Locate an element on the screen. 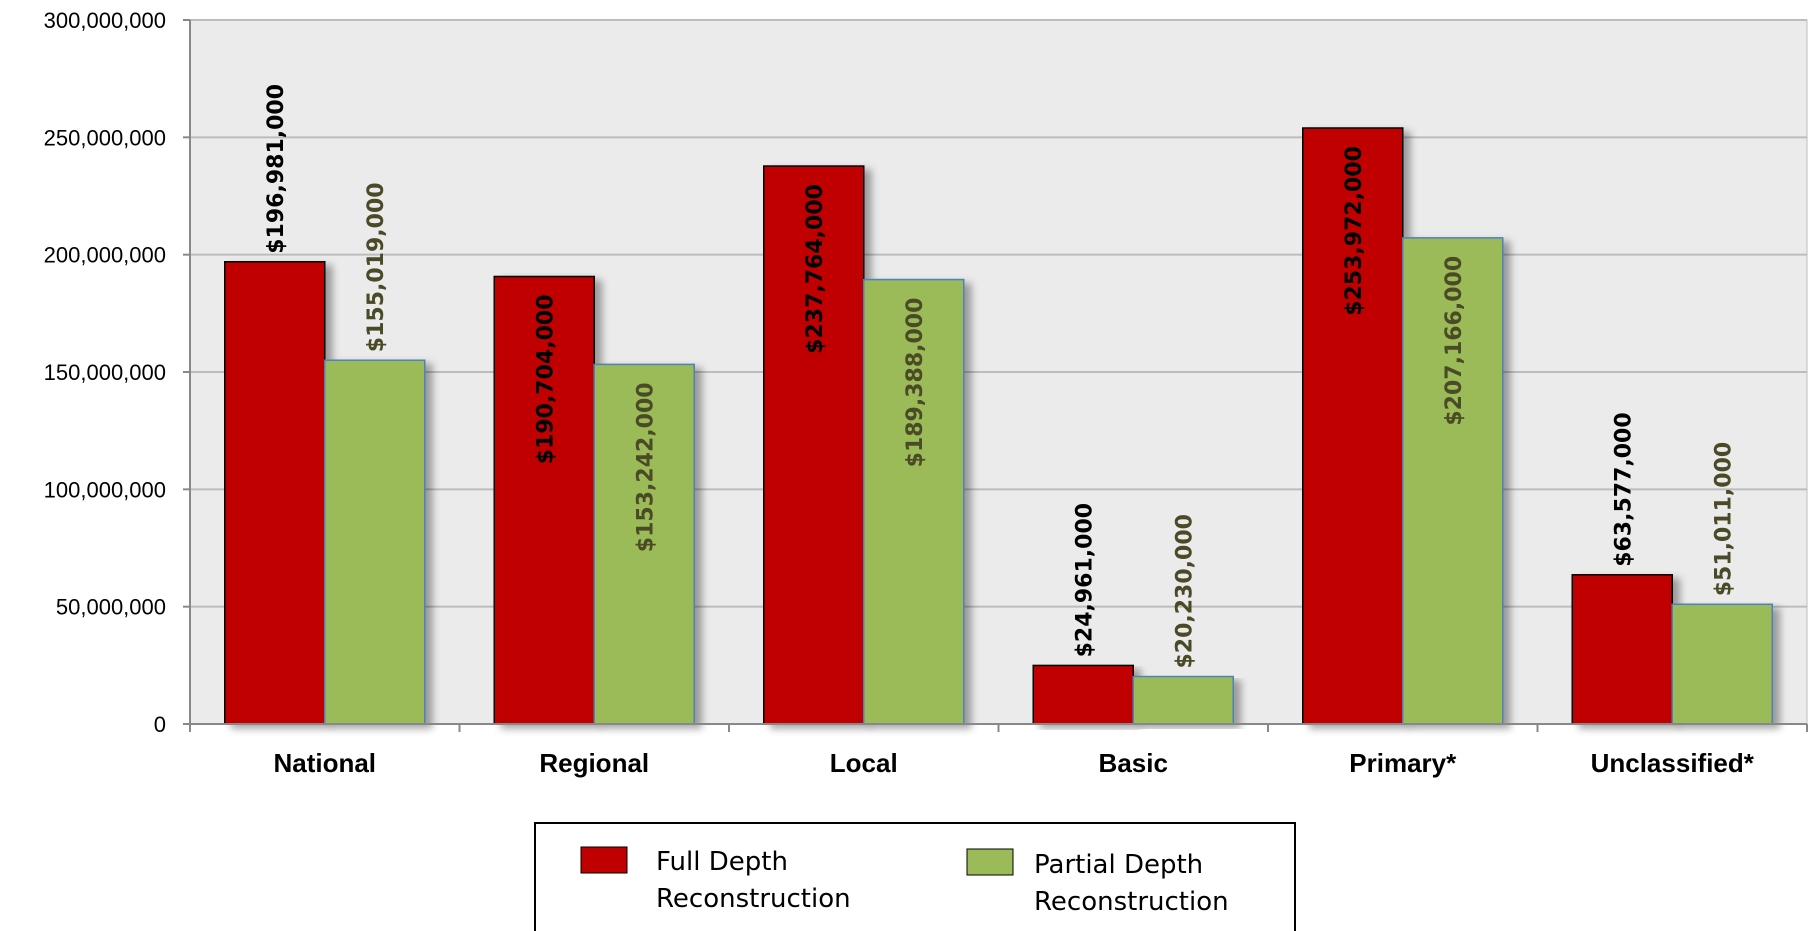 This screenshot has height=931, width=1814. data-label: $51,011,000 is located at coordinates (1723, 519).